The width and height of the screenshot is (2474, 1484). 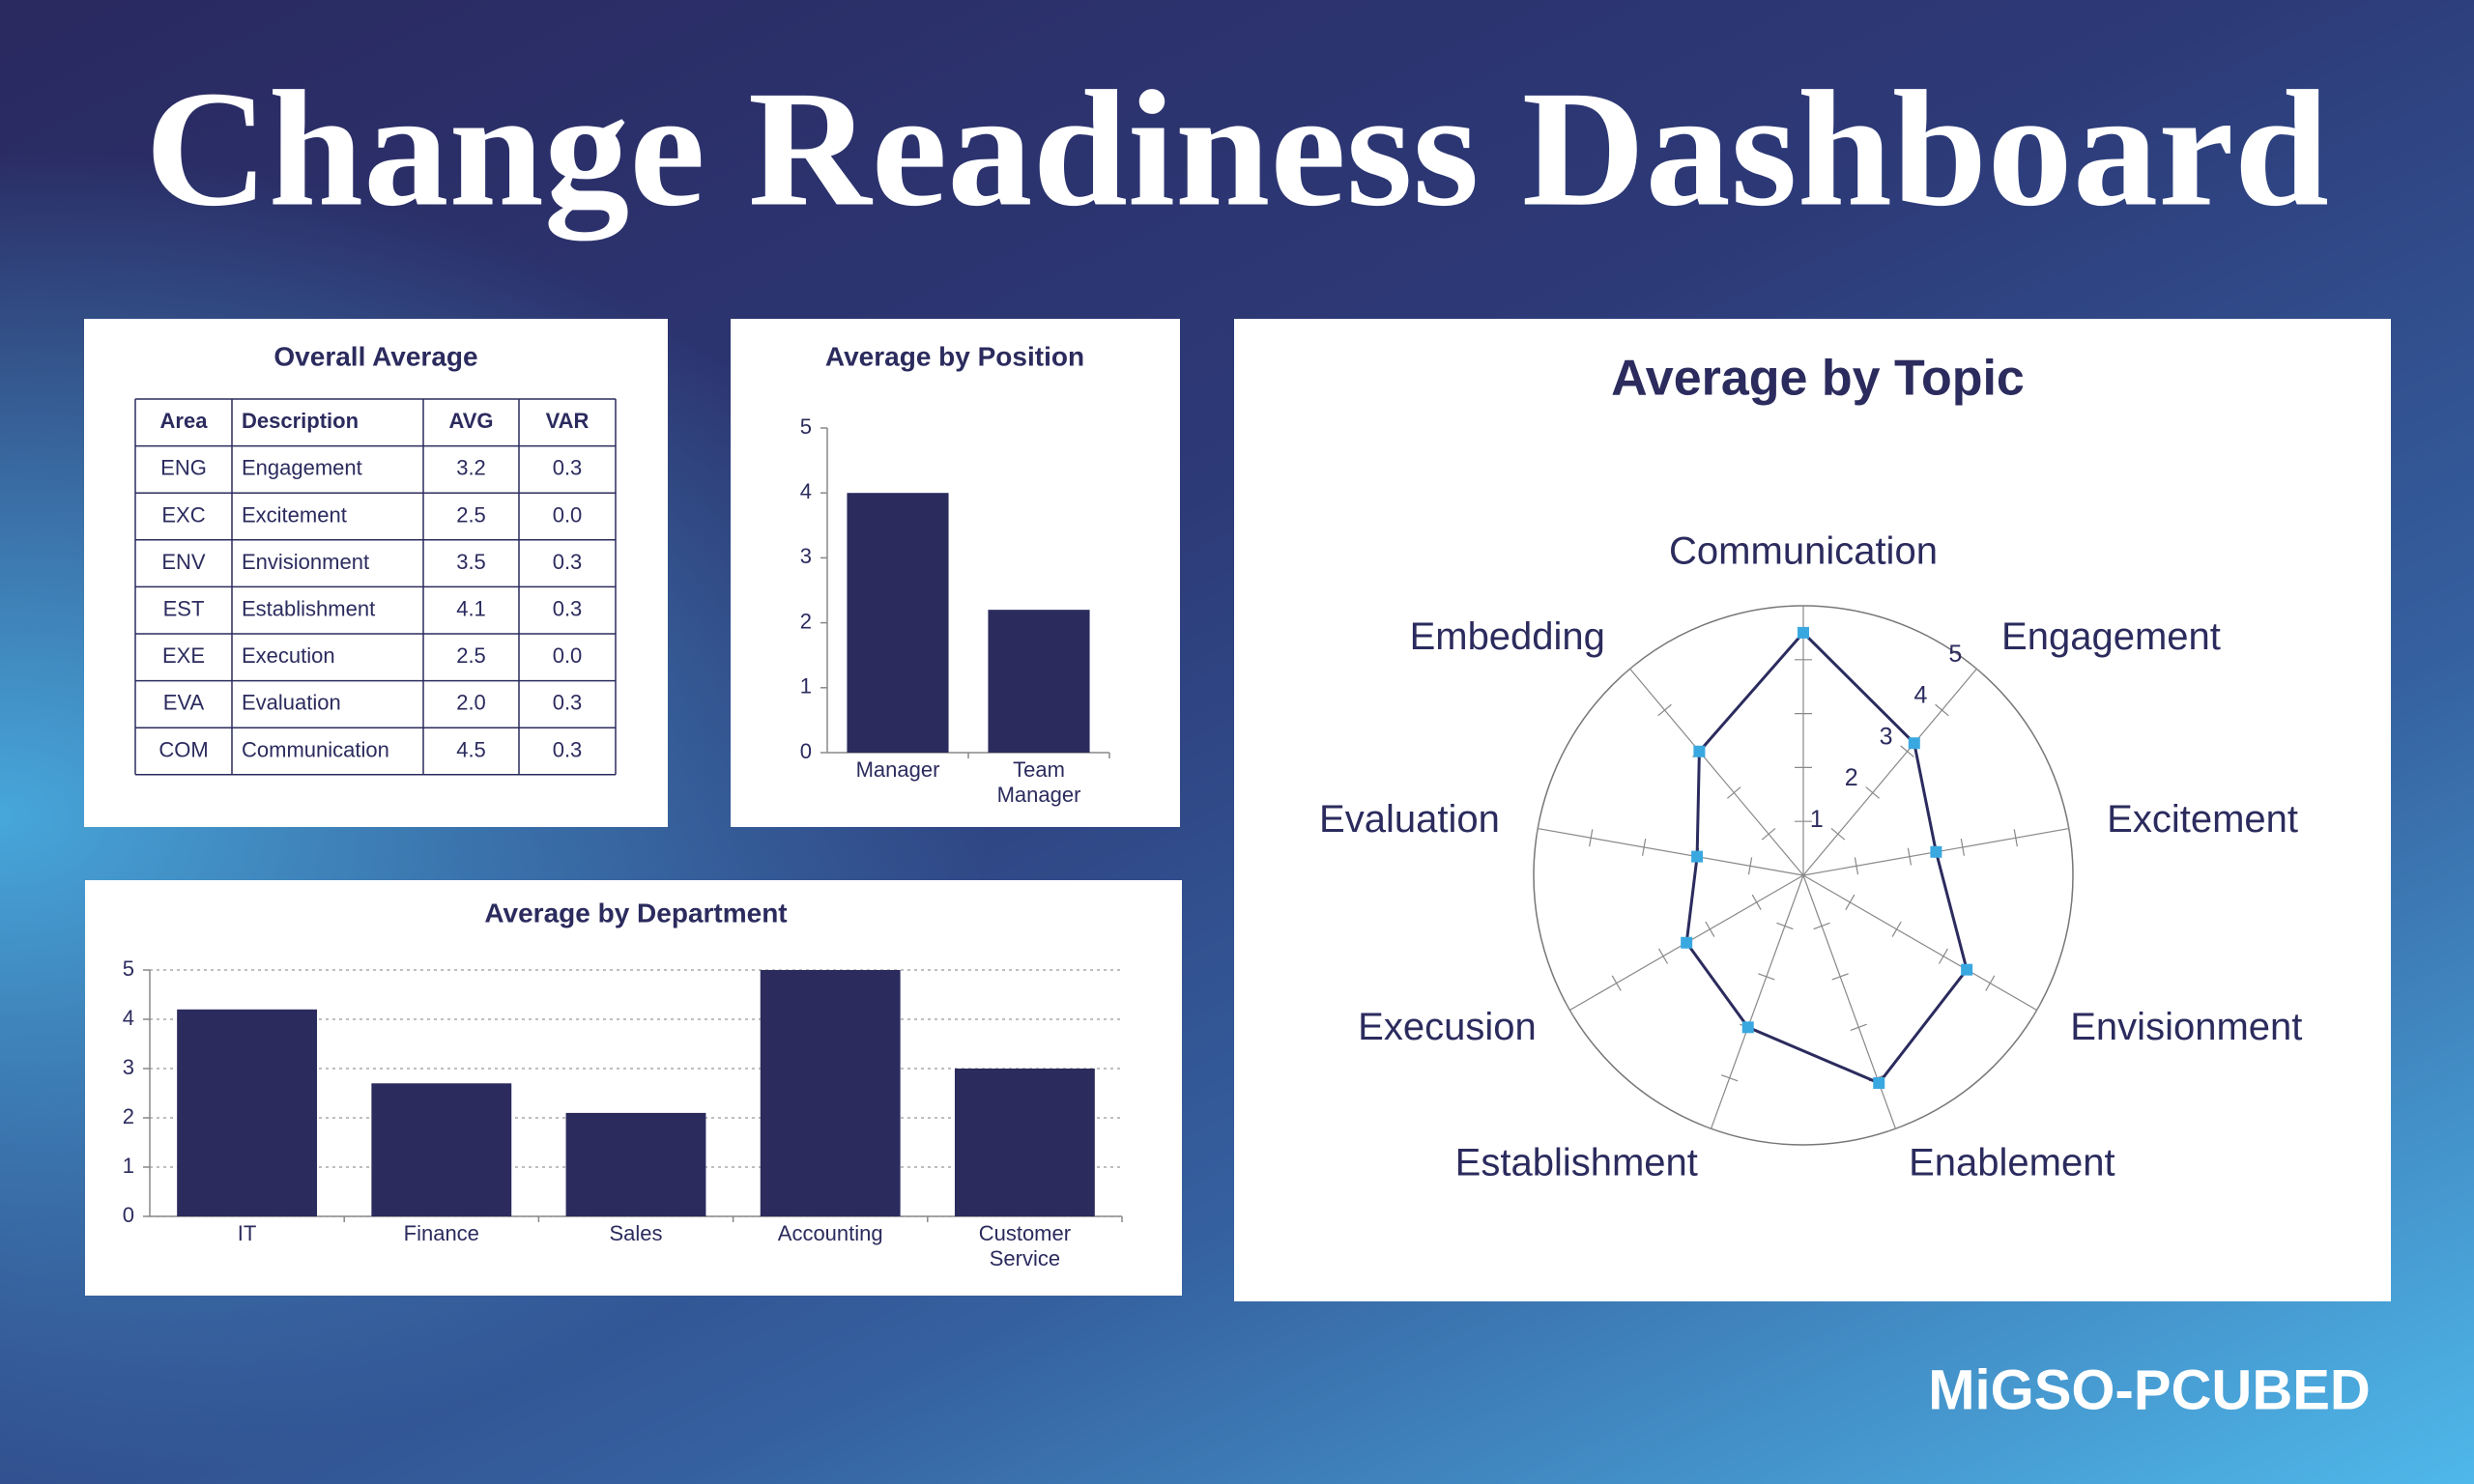 What do you see at coordinates (1818, 379) in the screenshot?
I see `chart-title: Average by Topic` at bounding box center [1818, 379].